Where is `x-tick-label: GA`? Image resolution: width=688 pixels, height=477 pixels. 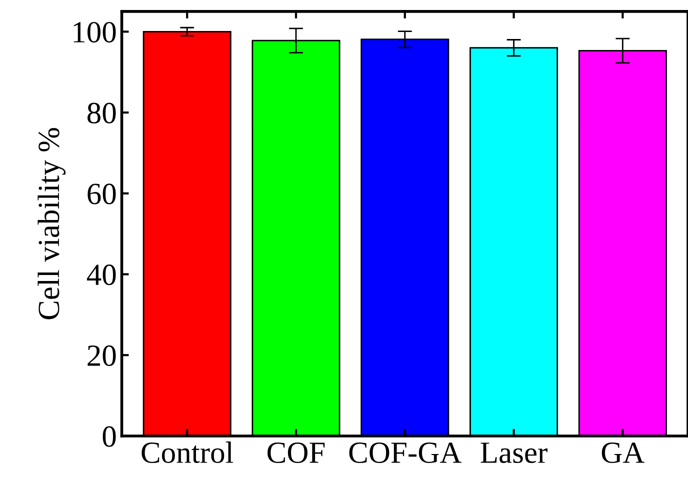
x-tick-label: GA is located at coordinates (623, 453).